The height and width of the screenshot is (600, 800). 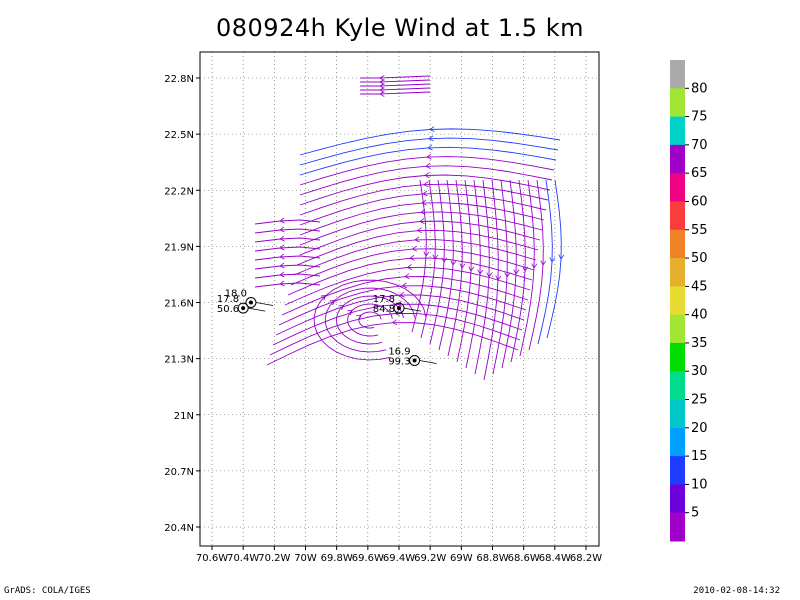 What do you see at coordinates (179, 360) in the screenshot?
I see `y-tick-label: 21.3N` at bounding box center [179, 360].